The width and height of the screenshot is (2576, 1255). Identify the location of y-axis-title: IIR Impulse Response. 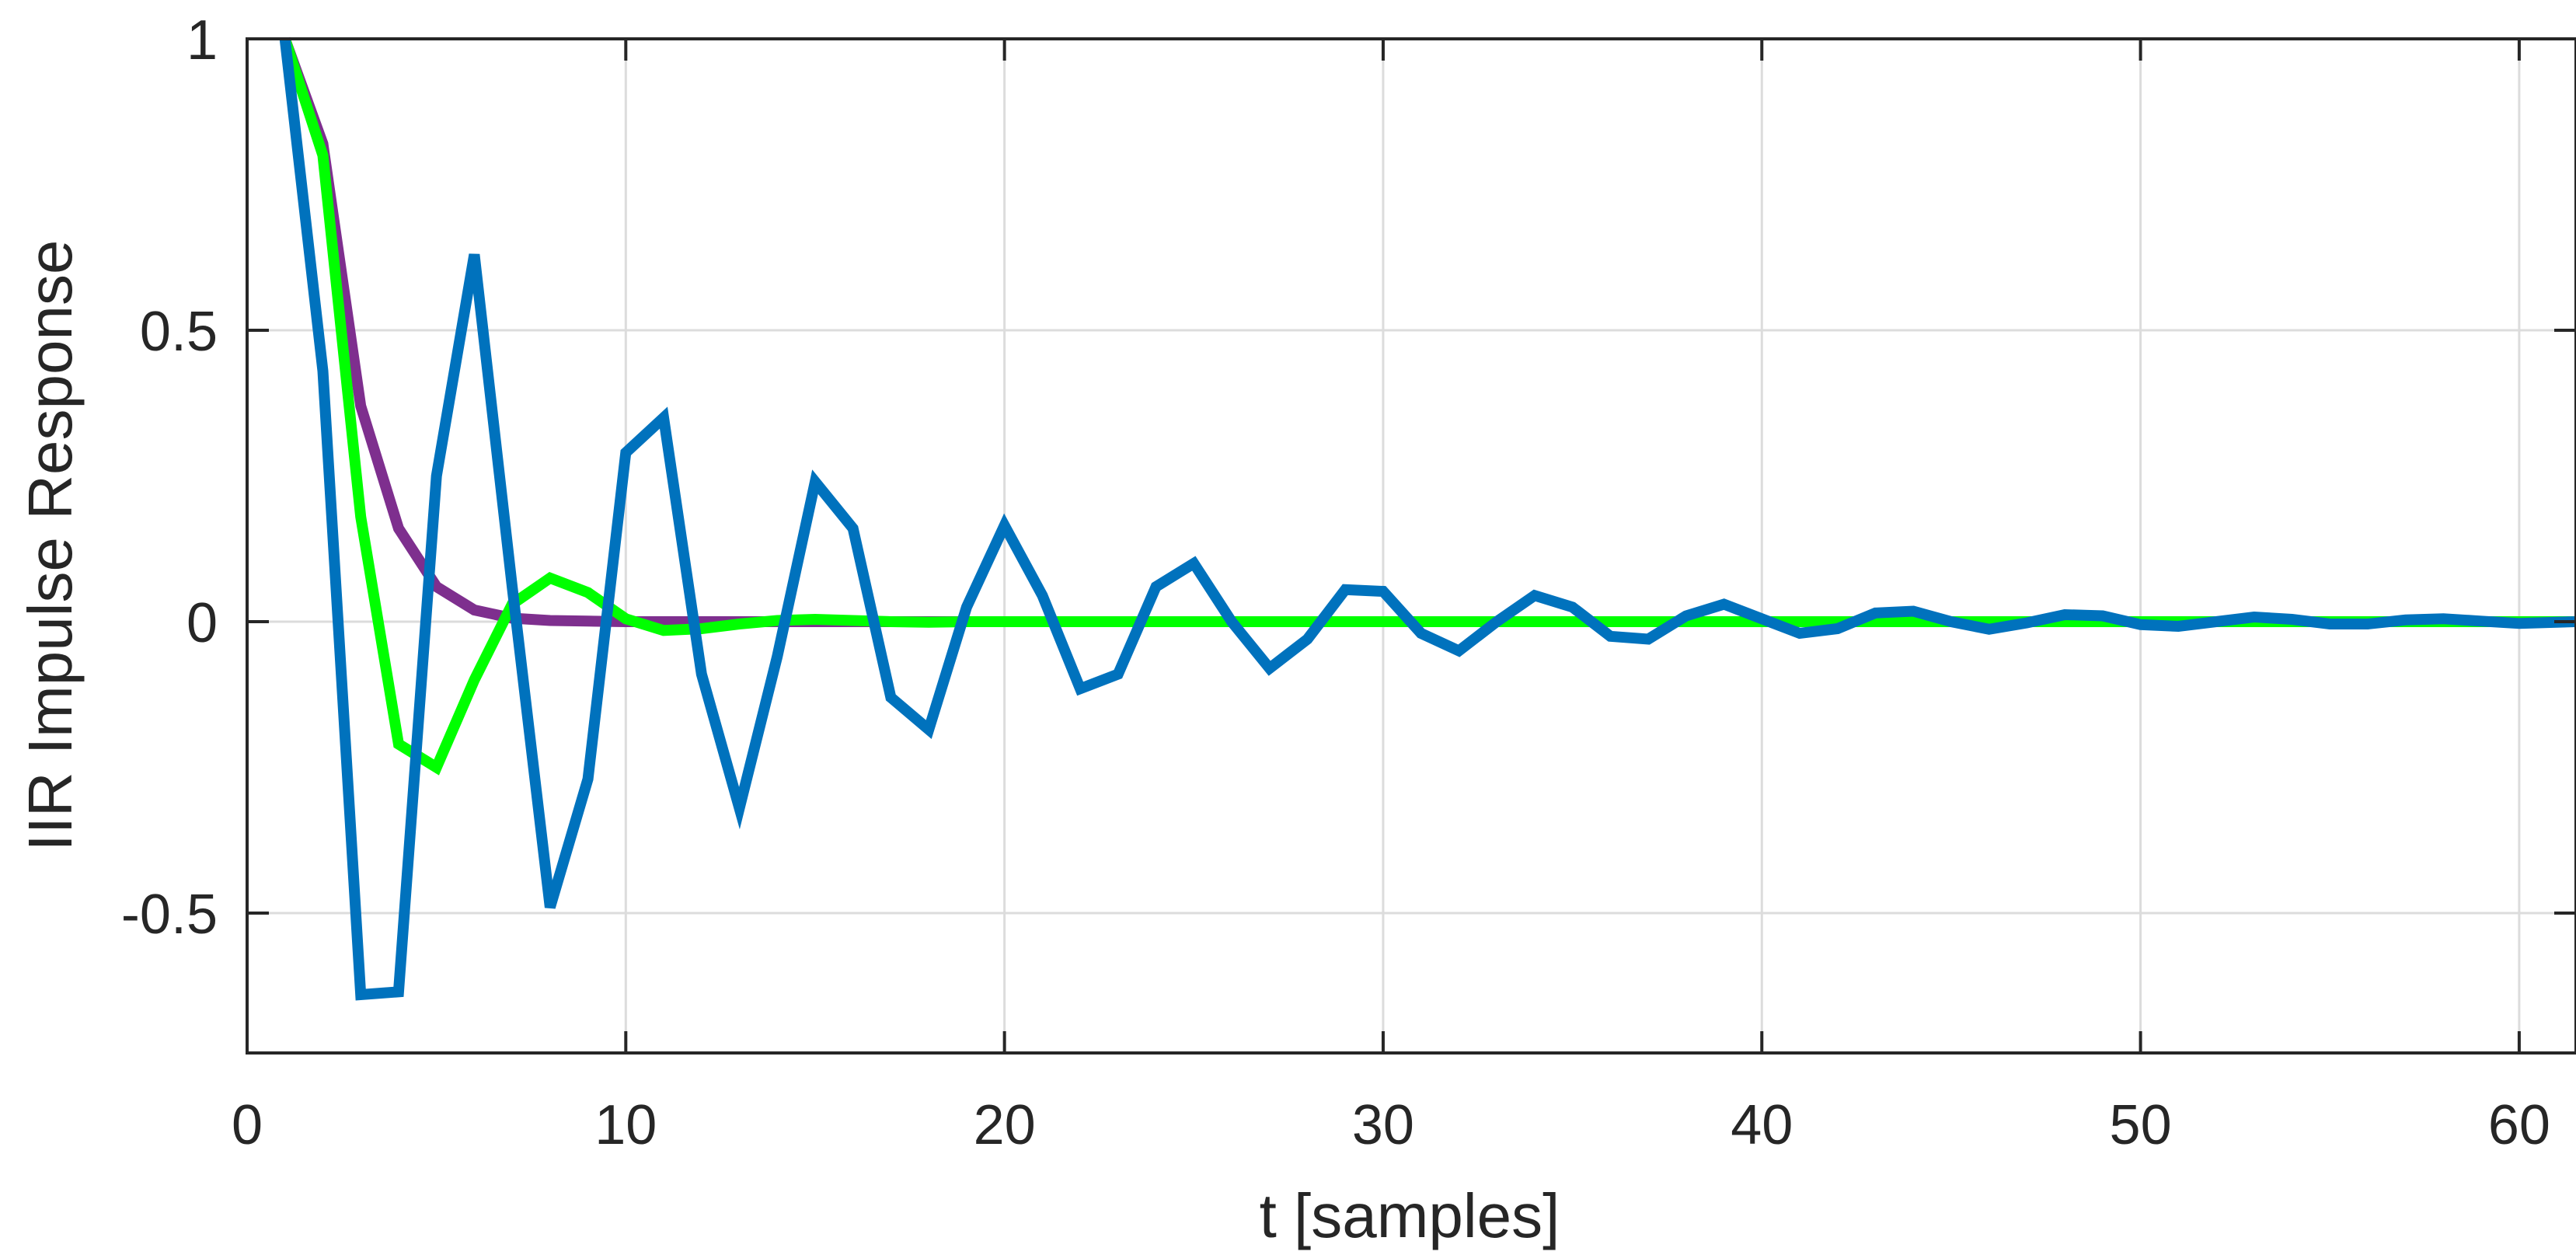
(51, 545).